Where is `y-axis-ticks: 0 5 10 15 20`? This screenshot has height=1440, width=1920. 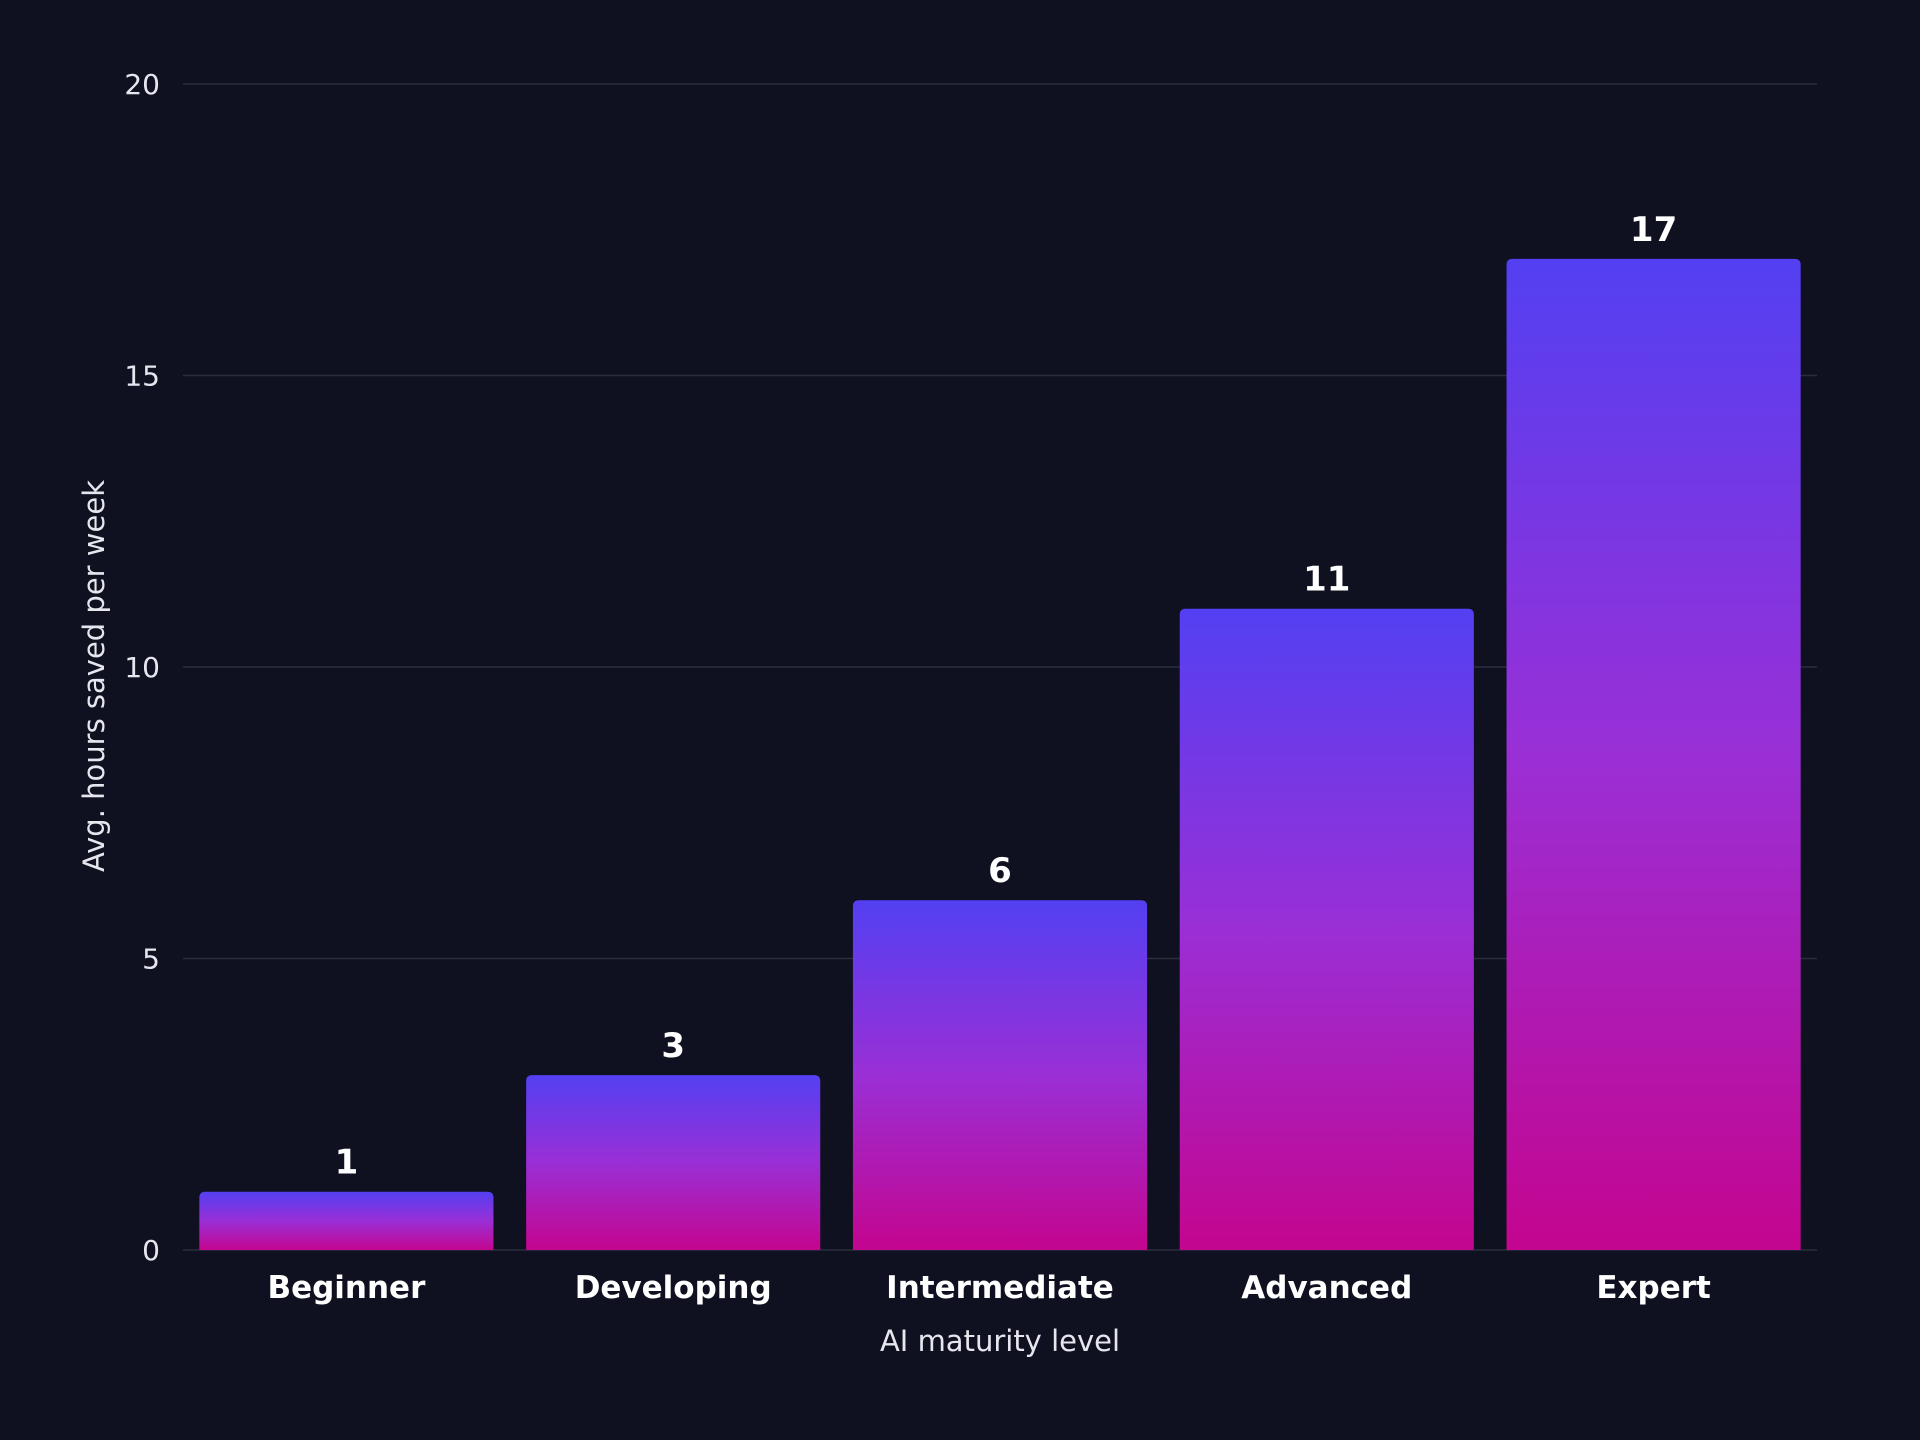 y-axis-ticks: 0 5 10 15 20 is located at coordinates (142, 667).